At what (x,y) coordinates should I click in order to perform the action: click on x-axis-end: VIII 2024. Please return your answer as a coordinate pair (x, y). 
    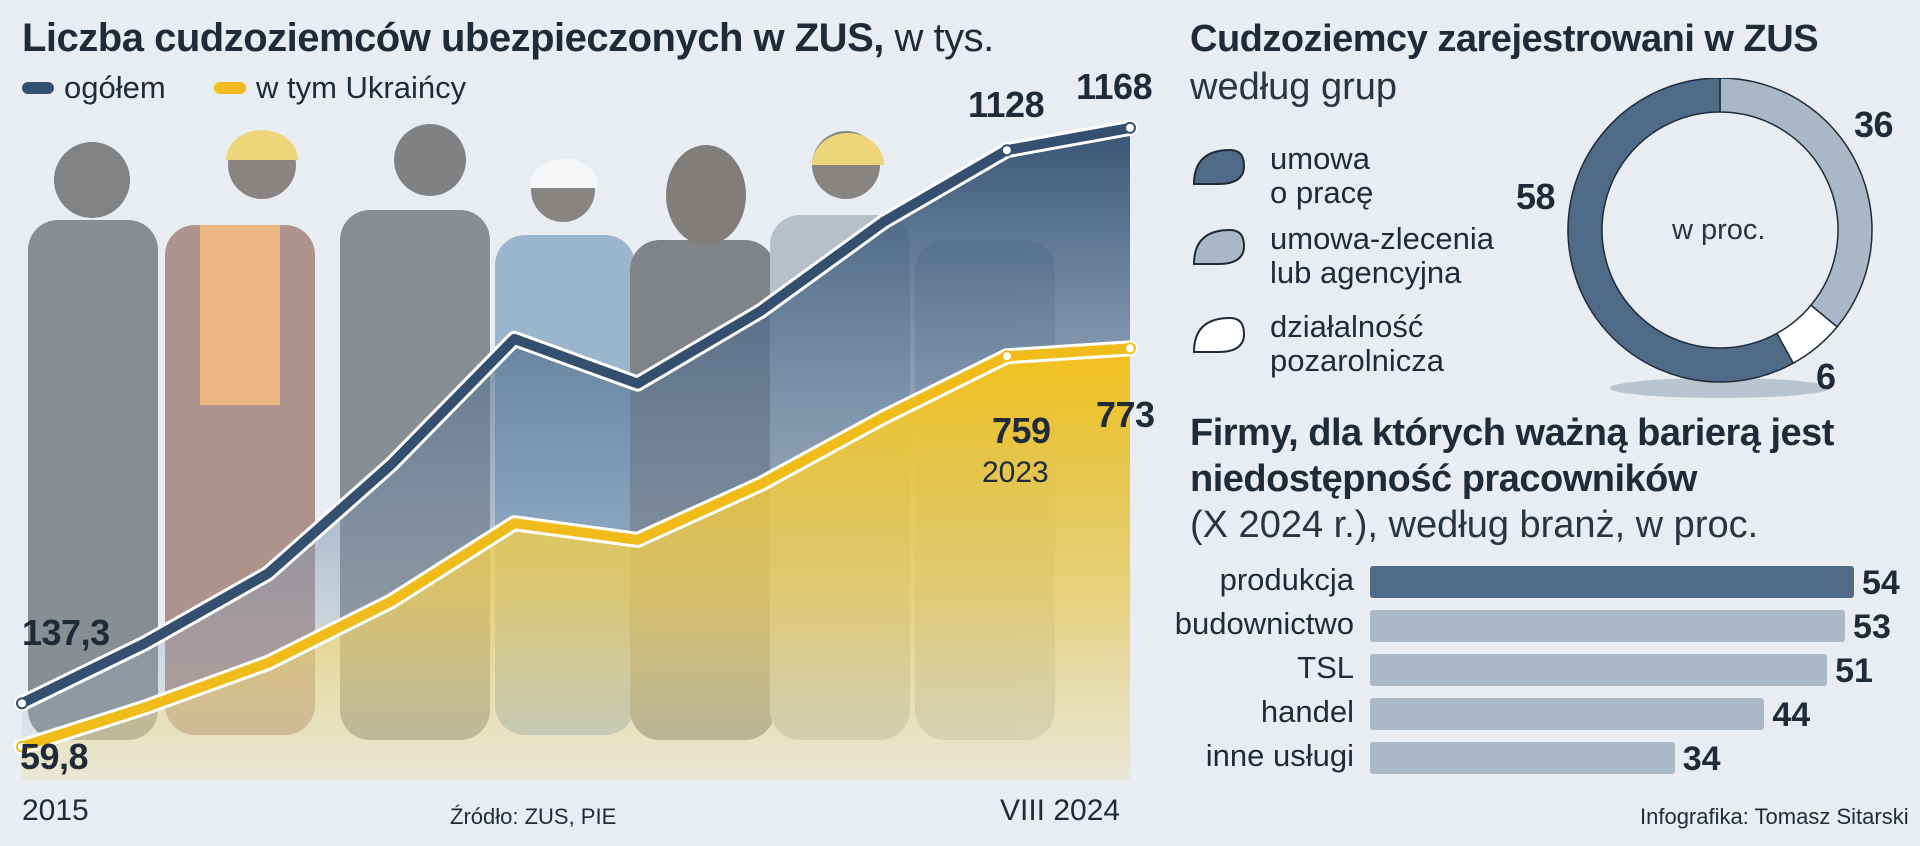
    Looking at the image, I should click on (1060, 810).